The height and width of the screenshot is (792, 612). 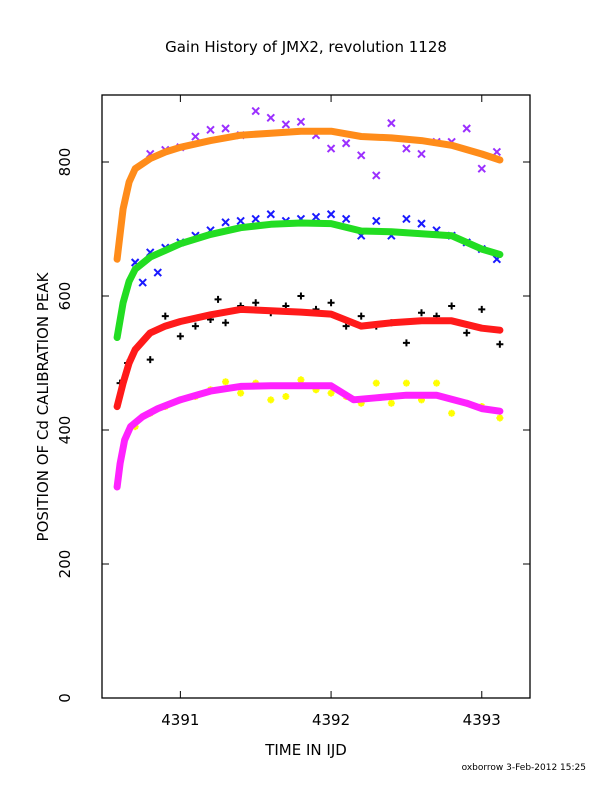 I want to click on x-tick-label-2: 4393, so click(x=482, y=720).